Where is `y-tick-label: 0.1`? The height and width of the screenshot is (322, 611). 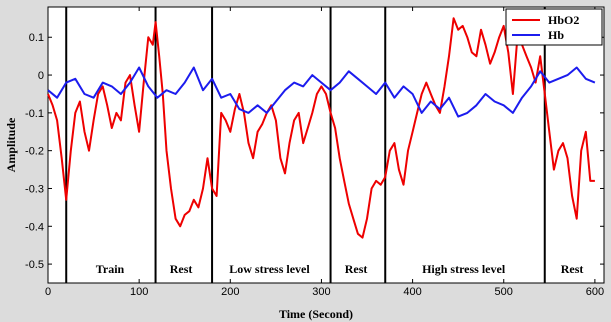
y-tick-label: 0.1 is located at coordinates (36, 38).